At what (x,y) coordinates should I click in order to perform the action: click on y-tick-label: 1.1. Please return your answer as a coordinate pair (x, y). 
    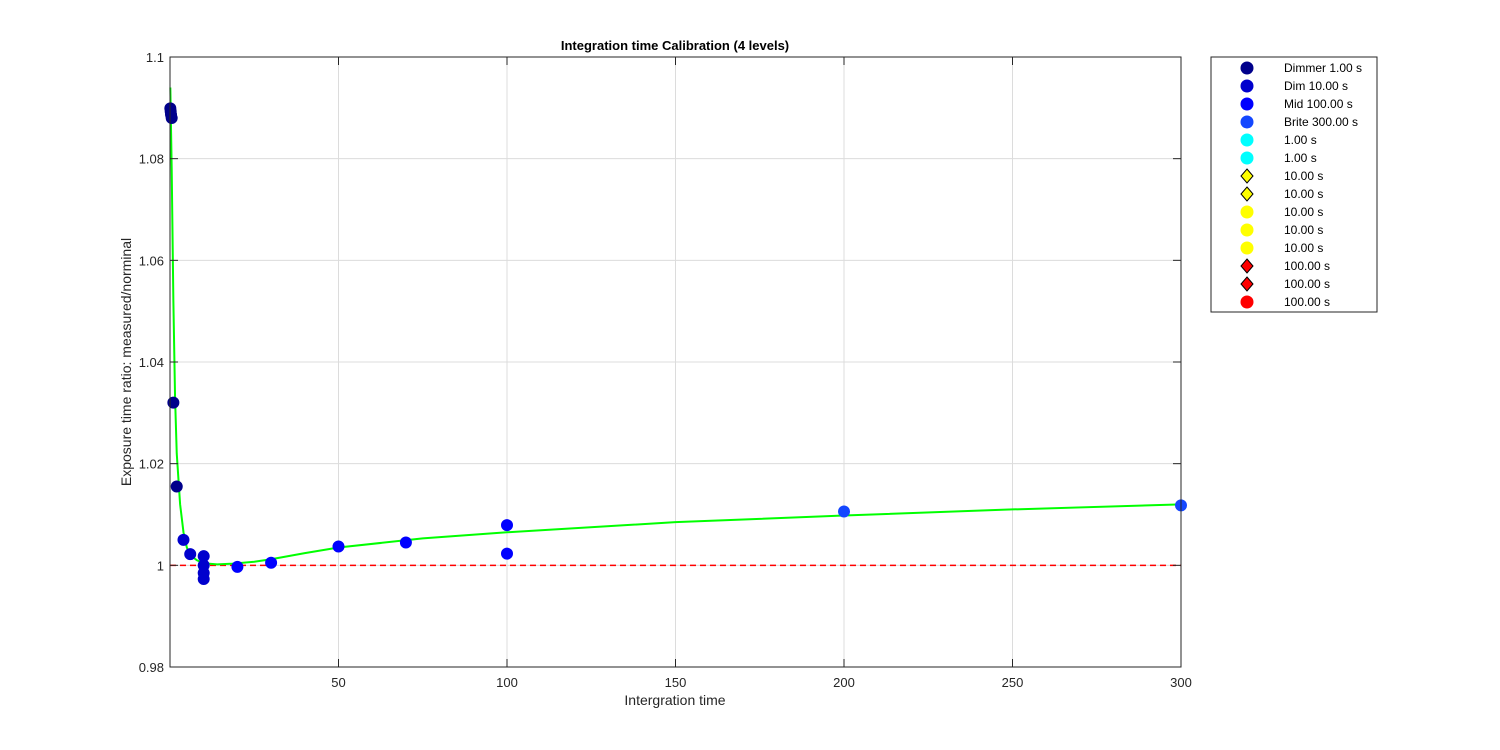
    Looking at the image, I should click on (155, 57).